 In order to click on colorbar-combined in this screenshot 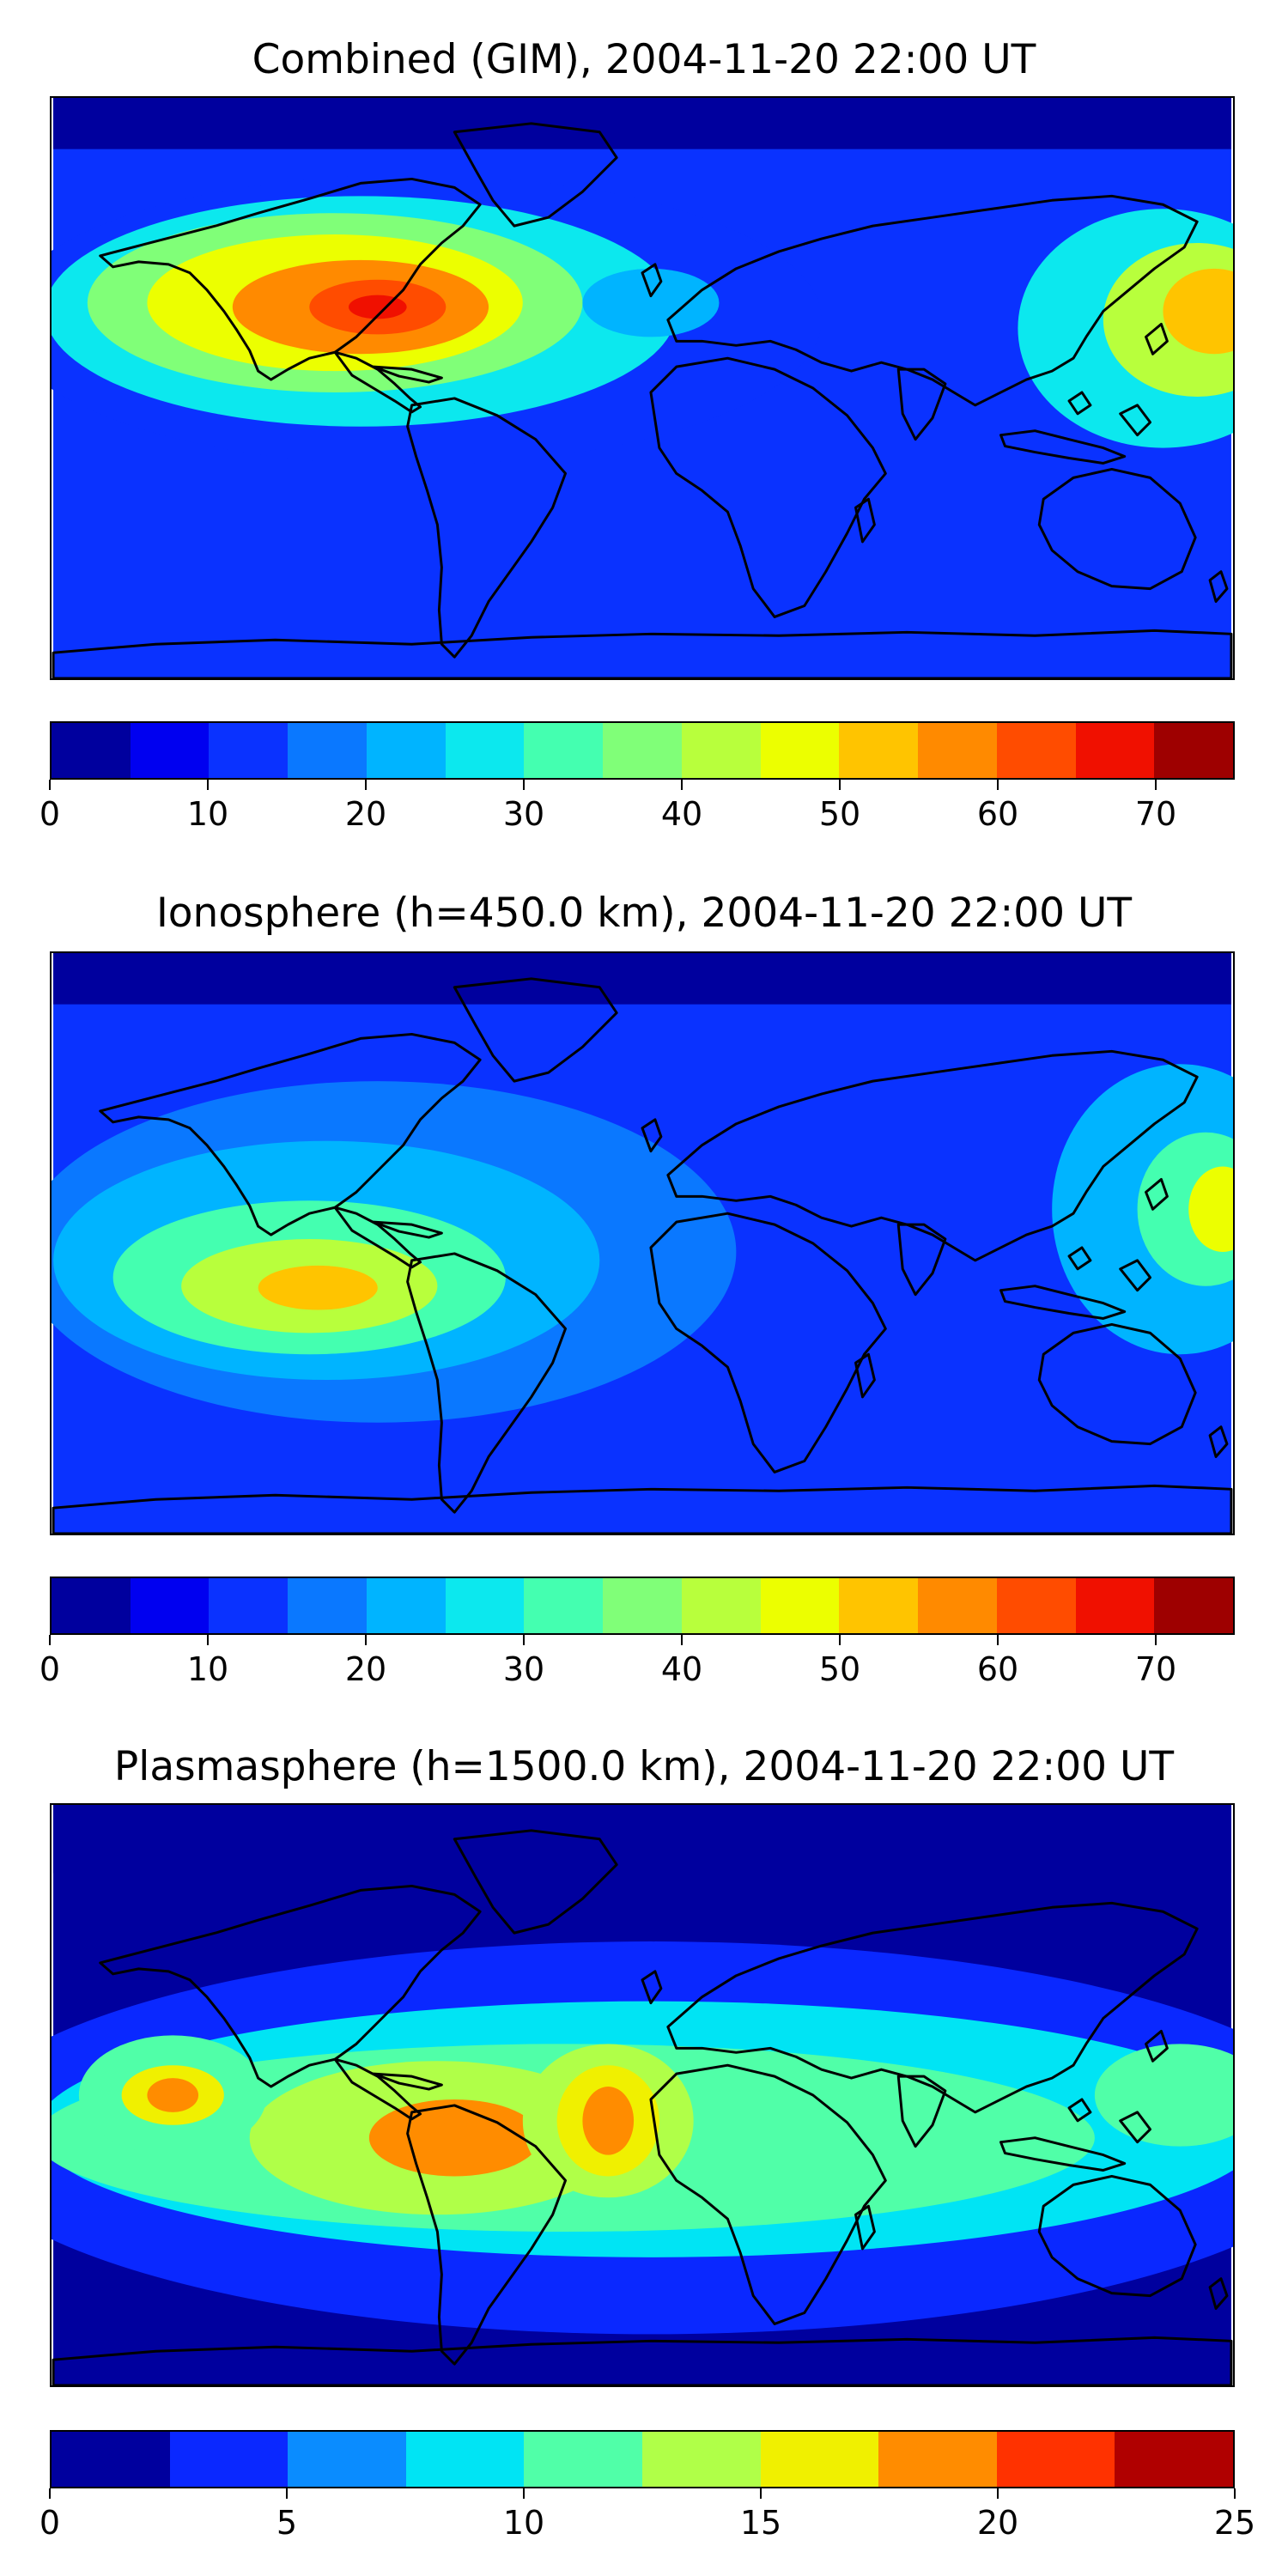, I will do `click(642, 750)`.